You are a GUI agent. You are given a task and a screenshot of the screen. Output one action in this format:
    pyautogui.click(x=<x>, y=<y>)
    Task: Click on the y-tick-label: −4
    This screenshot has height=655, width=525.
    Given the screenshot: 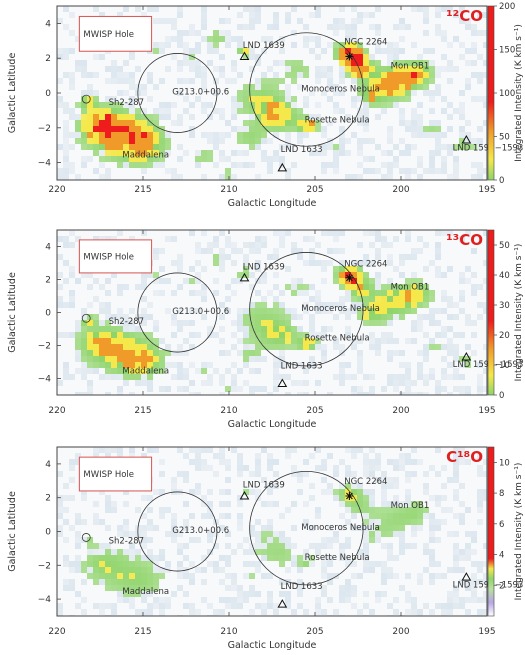 What is the action you would take?
    pyautogui.click(x=45, y=380)
    